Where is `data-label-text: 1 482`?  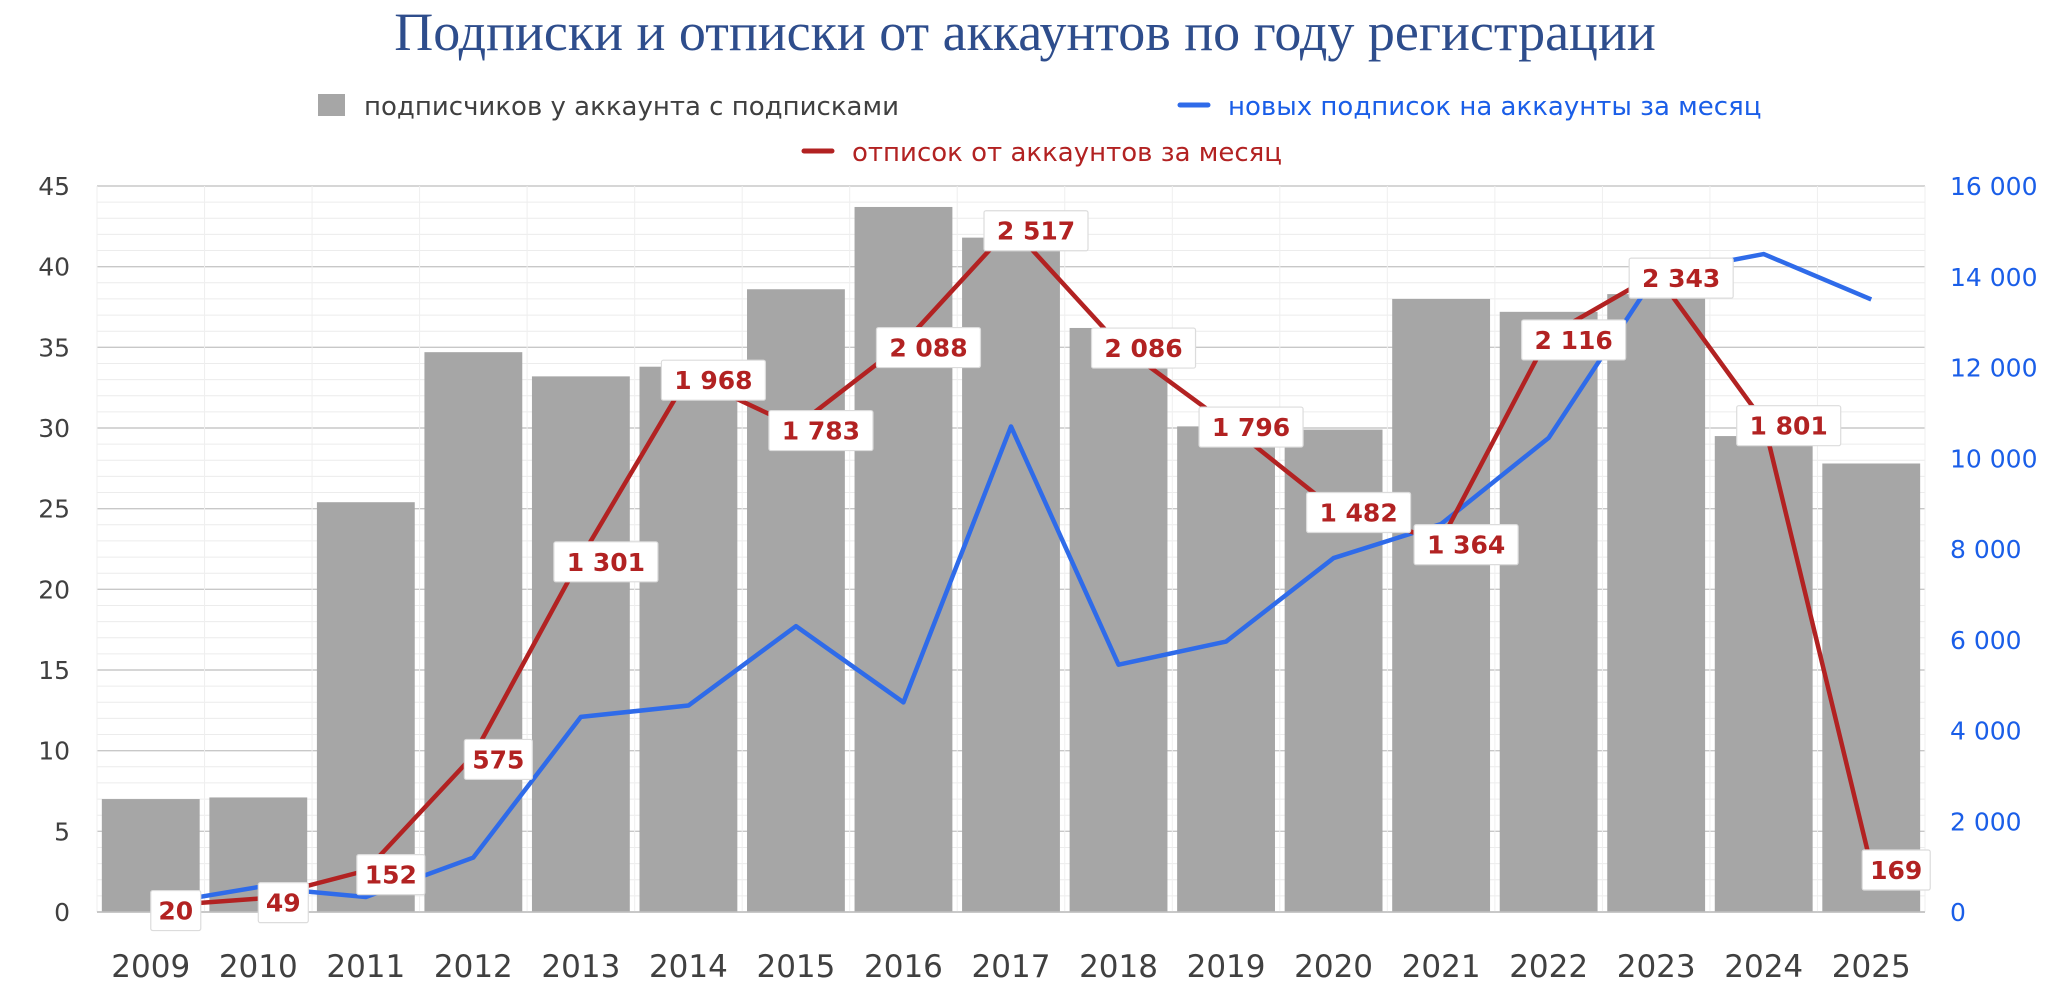 data-label-text: 1 482 is located at coordinates (1358, 513).